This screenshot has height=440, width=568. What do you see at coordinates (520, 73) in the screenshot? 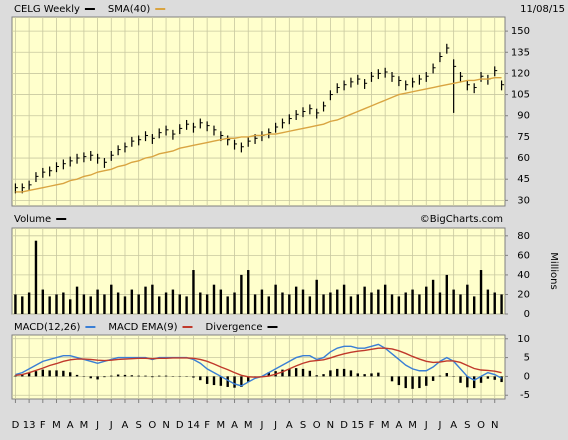
I see `y-tick-label: 120` at bounding box center [520, 73].